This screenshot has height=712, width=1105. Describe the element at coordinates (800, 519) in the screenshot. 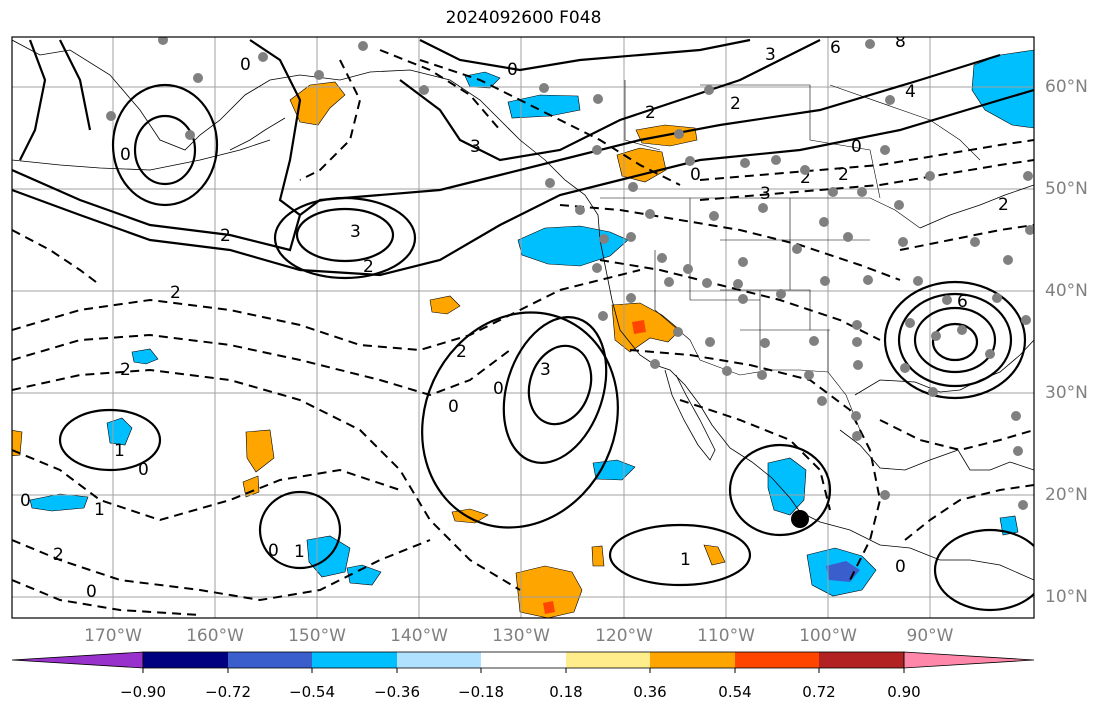

I see `storm-position-marker` at that location.